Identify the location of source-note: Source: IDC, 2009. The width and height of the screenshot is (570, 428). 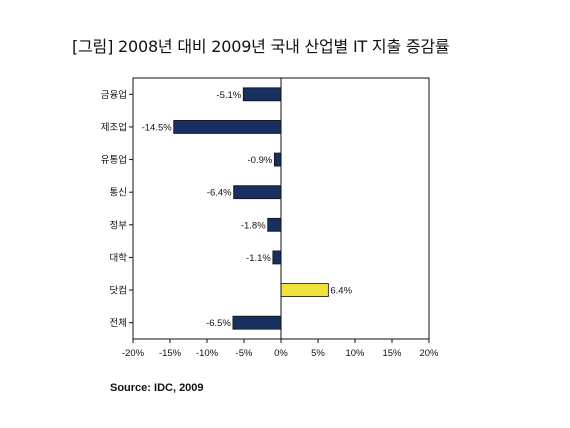
(157, 388).